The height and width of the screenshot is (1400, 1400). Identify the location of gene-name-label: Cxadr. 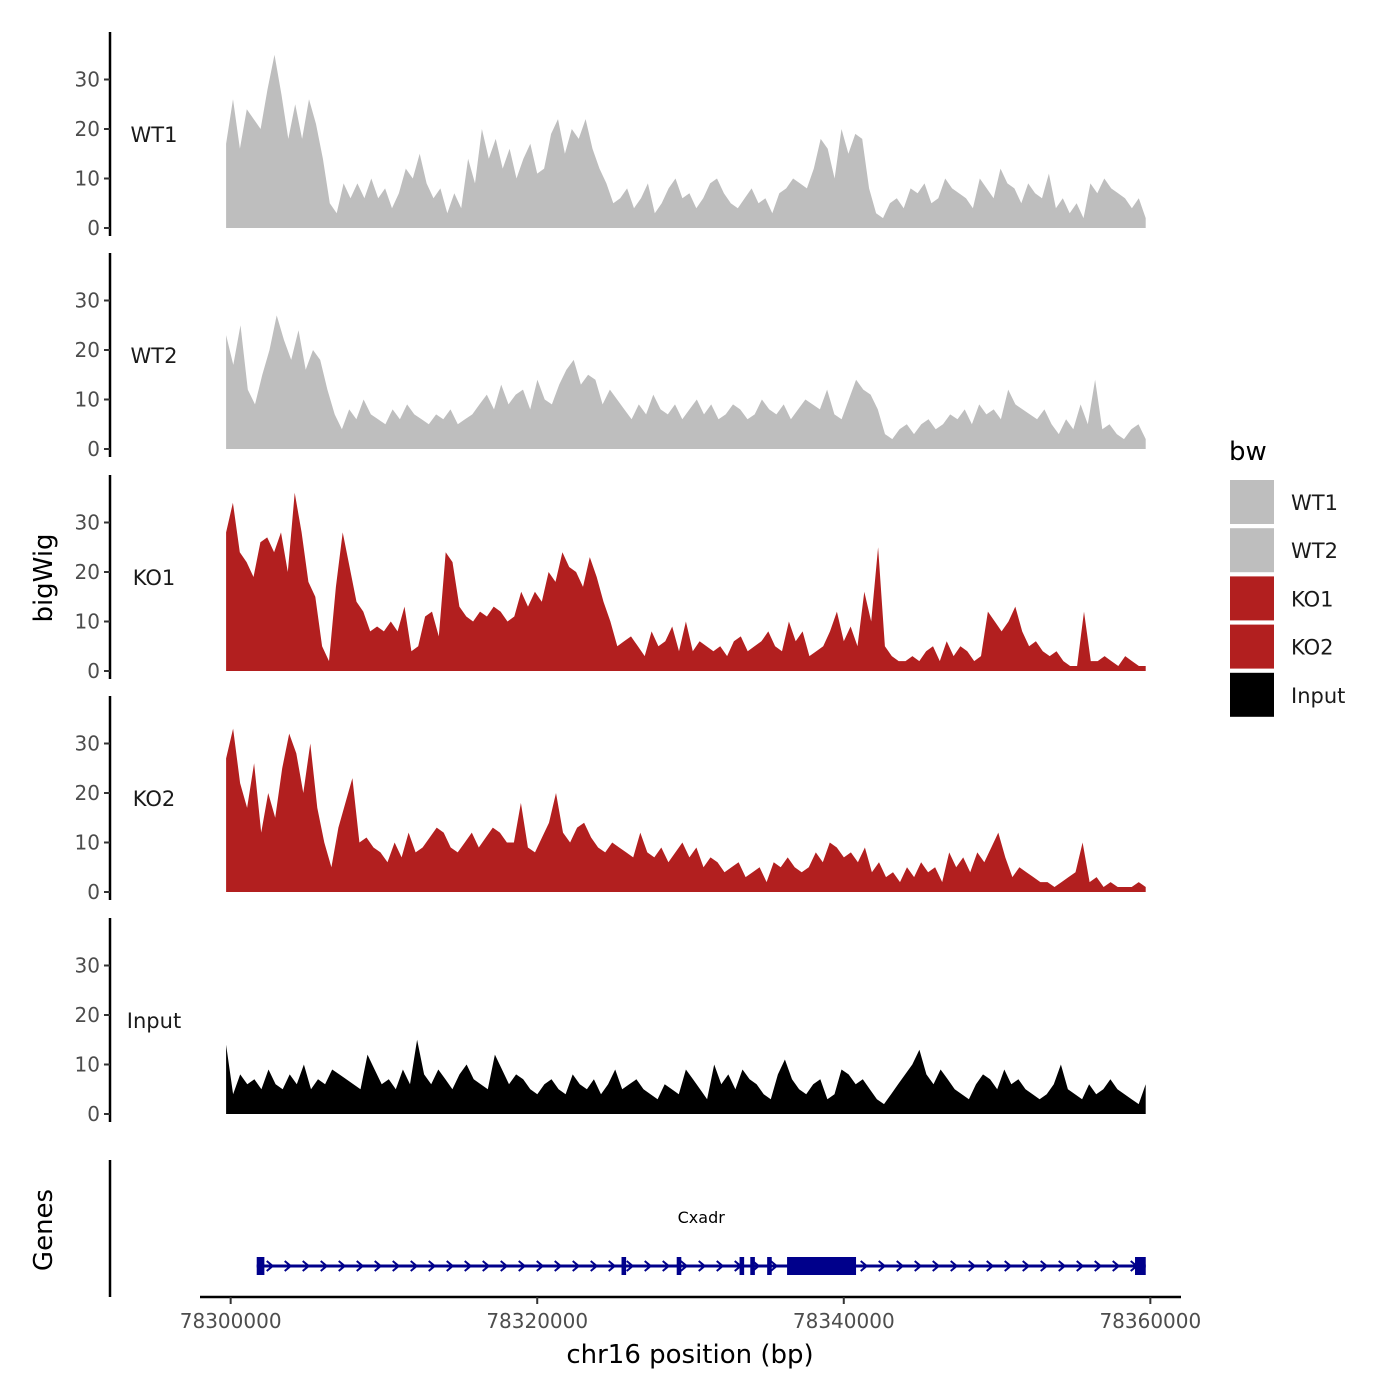
(702, 1217).